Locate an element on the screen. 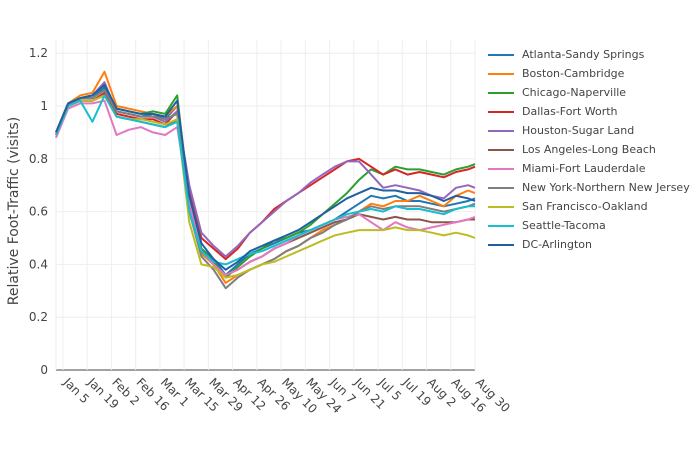 The width and height of the screenshot is (700, 454). y-tick-label: 0.2 is located at coordinates (38, 317).